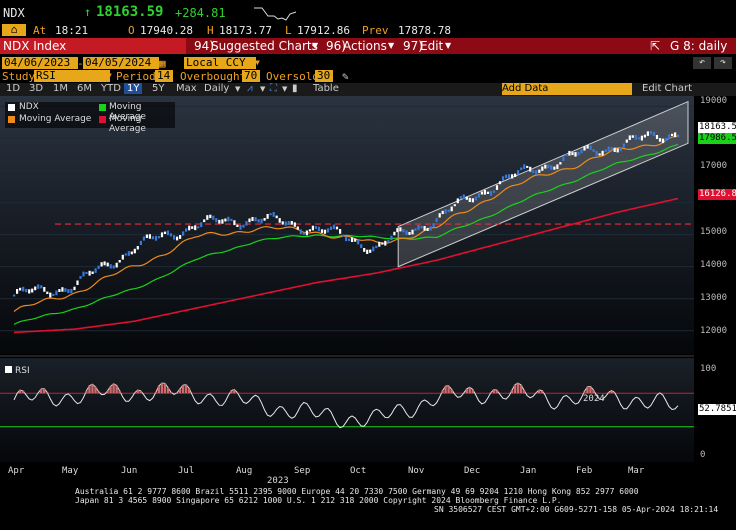 The height and width of the screenshot is (530, 736). Describe the element at coordinates (55, 119) in the screenshot. I see `legend-label-ma-orange: Moving Average` at that location.